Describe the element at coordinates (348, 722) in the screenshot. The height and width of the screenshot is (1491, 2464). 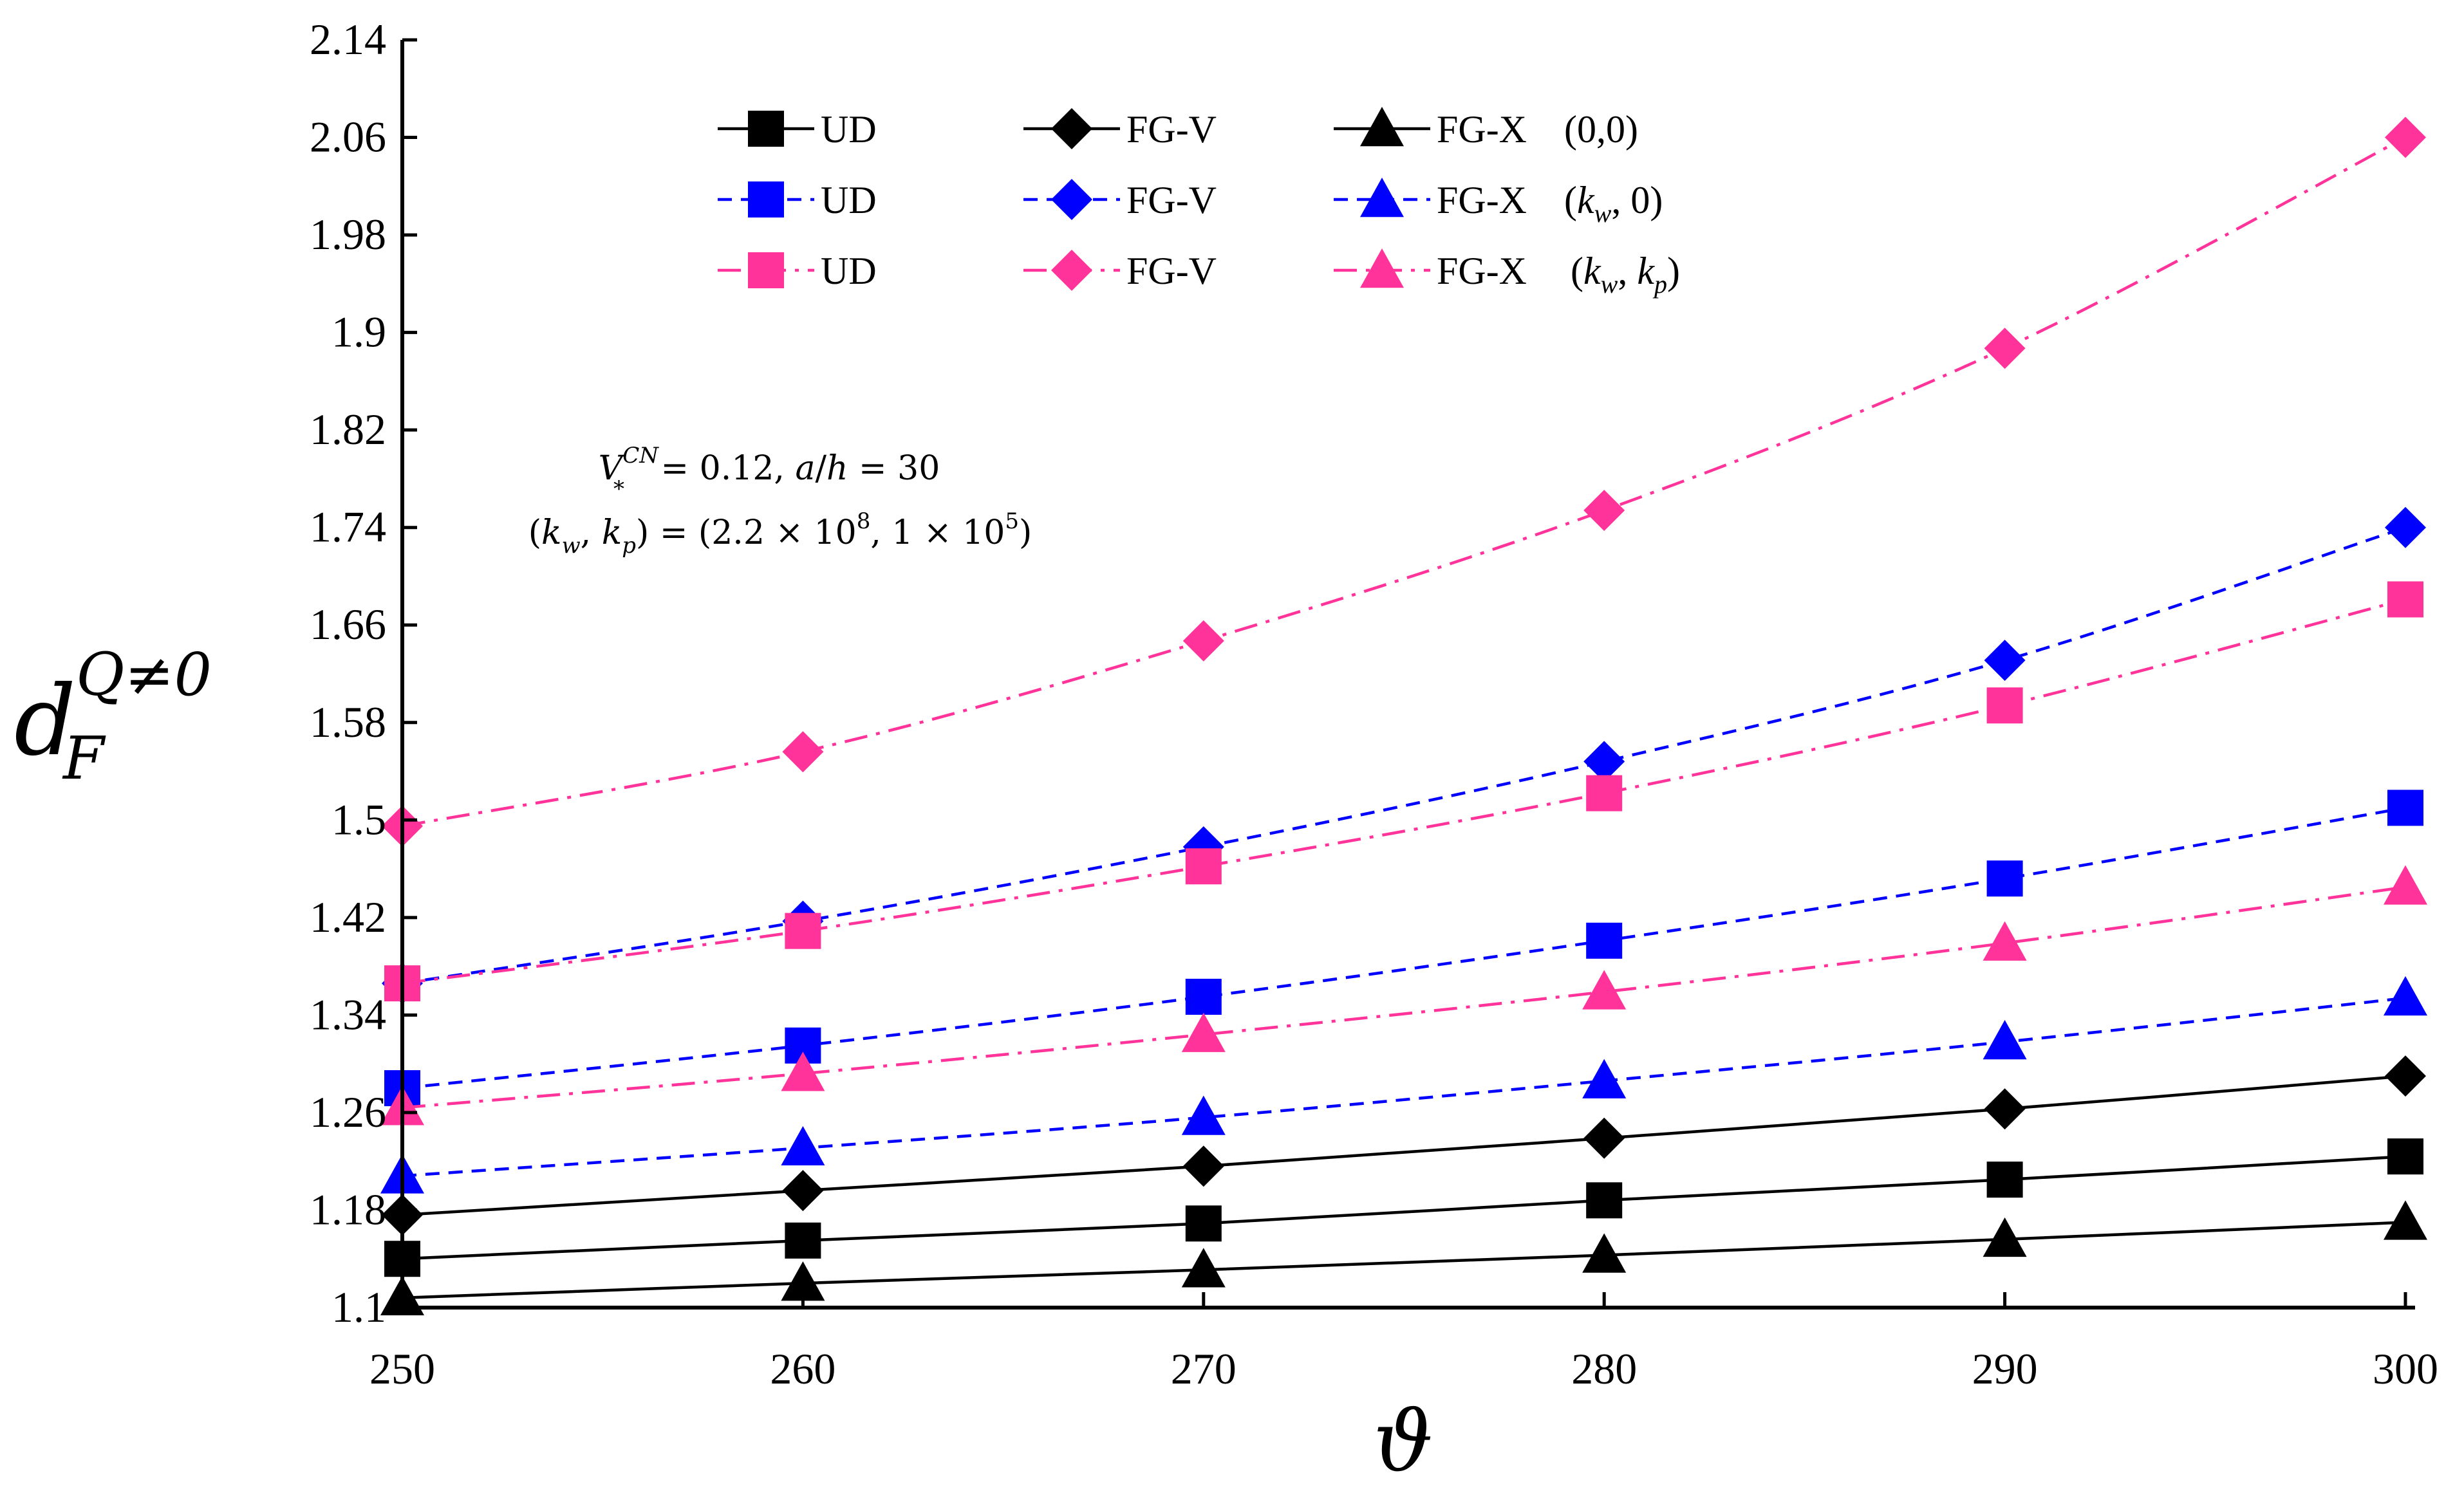
I see `y-tick-label: 1.58` at that location.